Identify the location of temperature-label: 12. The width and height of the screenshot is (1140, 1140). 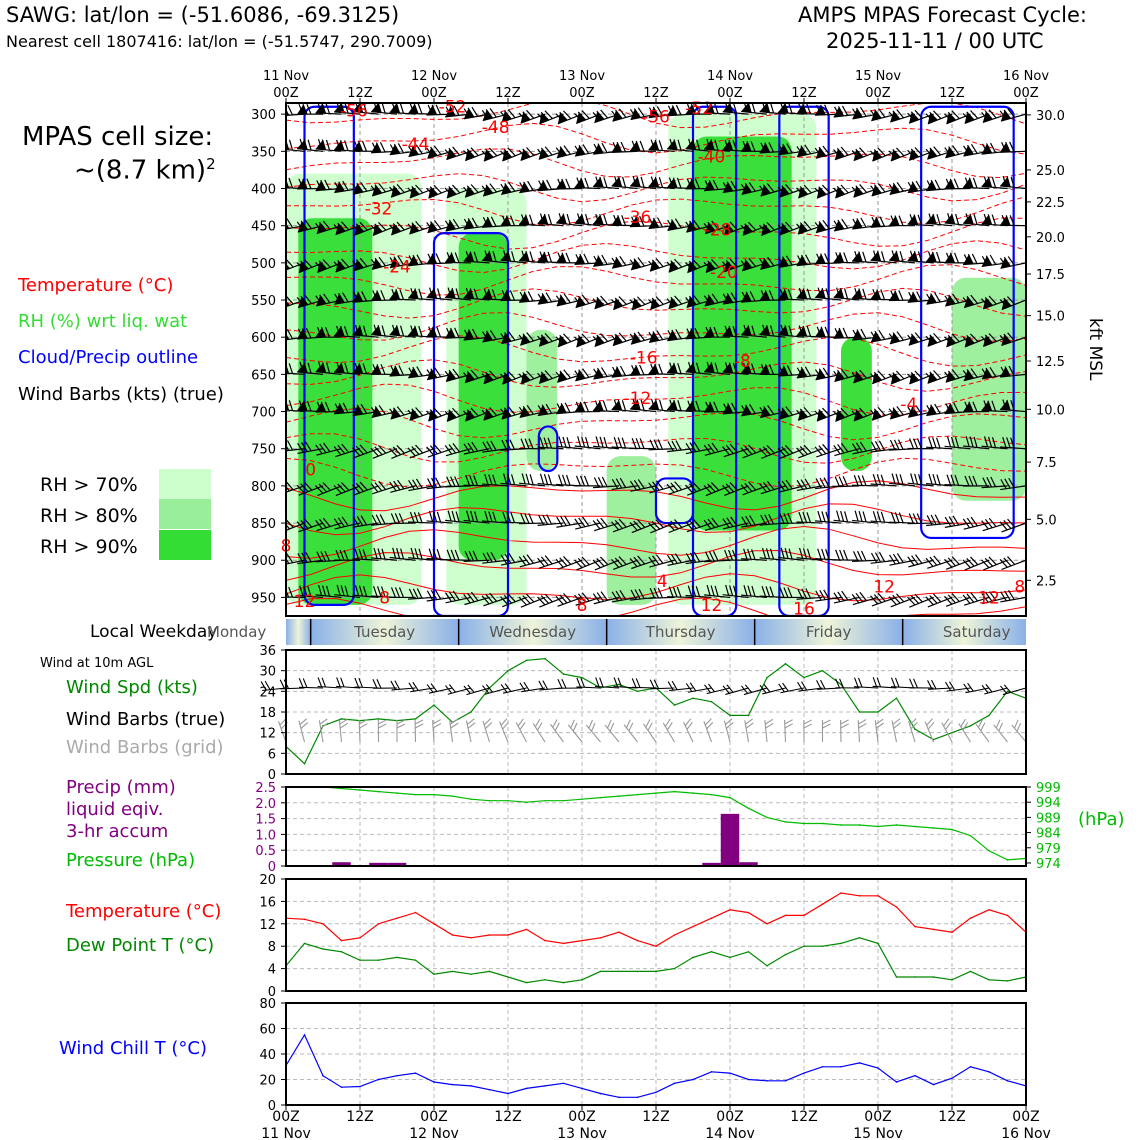
(712, 606).